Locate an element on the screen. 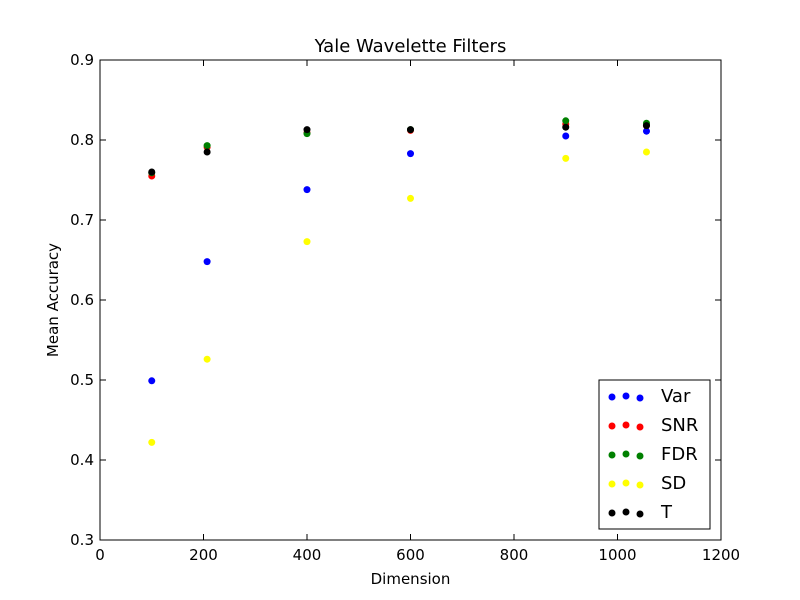 The height and width of the screenshot is (600, 800). x-tick-label: 200 is located at coordinates (203, 555).